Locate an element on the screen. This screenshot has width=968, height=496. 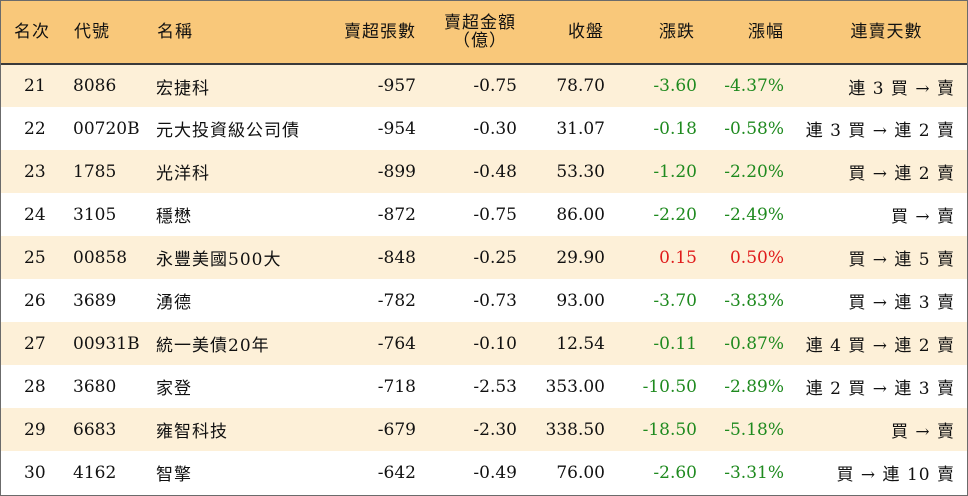
header-net-sell-amount-unit: （億） is located at coordinates (480, 41).